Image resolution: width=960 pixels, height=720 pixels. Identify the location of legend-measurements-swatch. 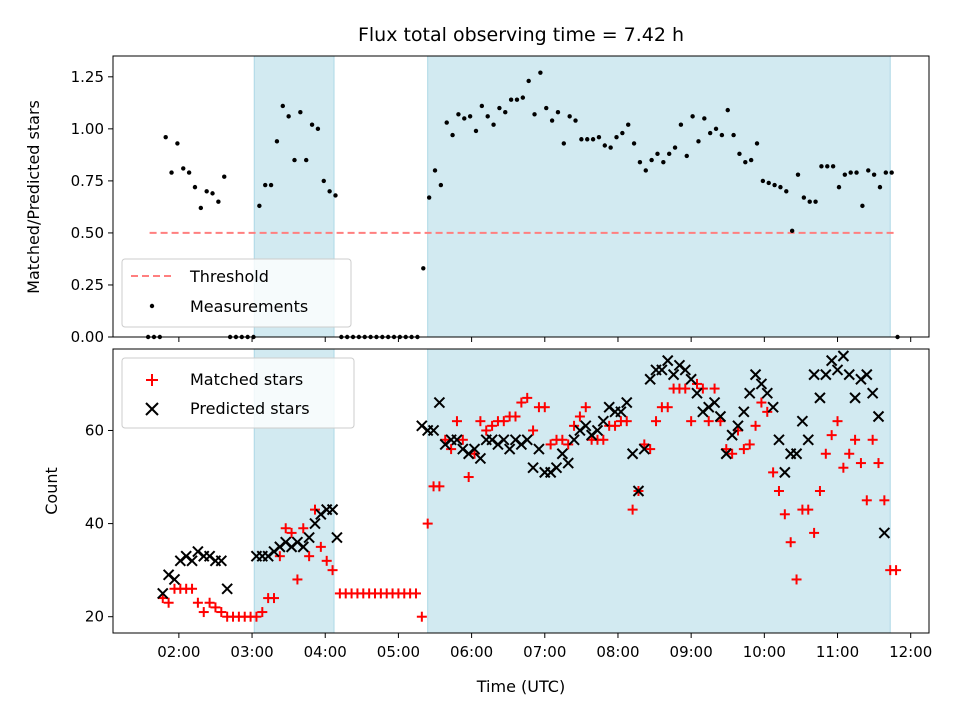
(152, 306).